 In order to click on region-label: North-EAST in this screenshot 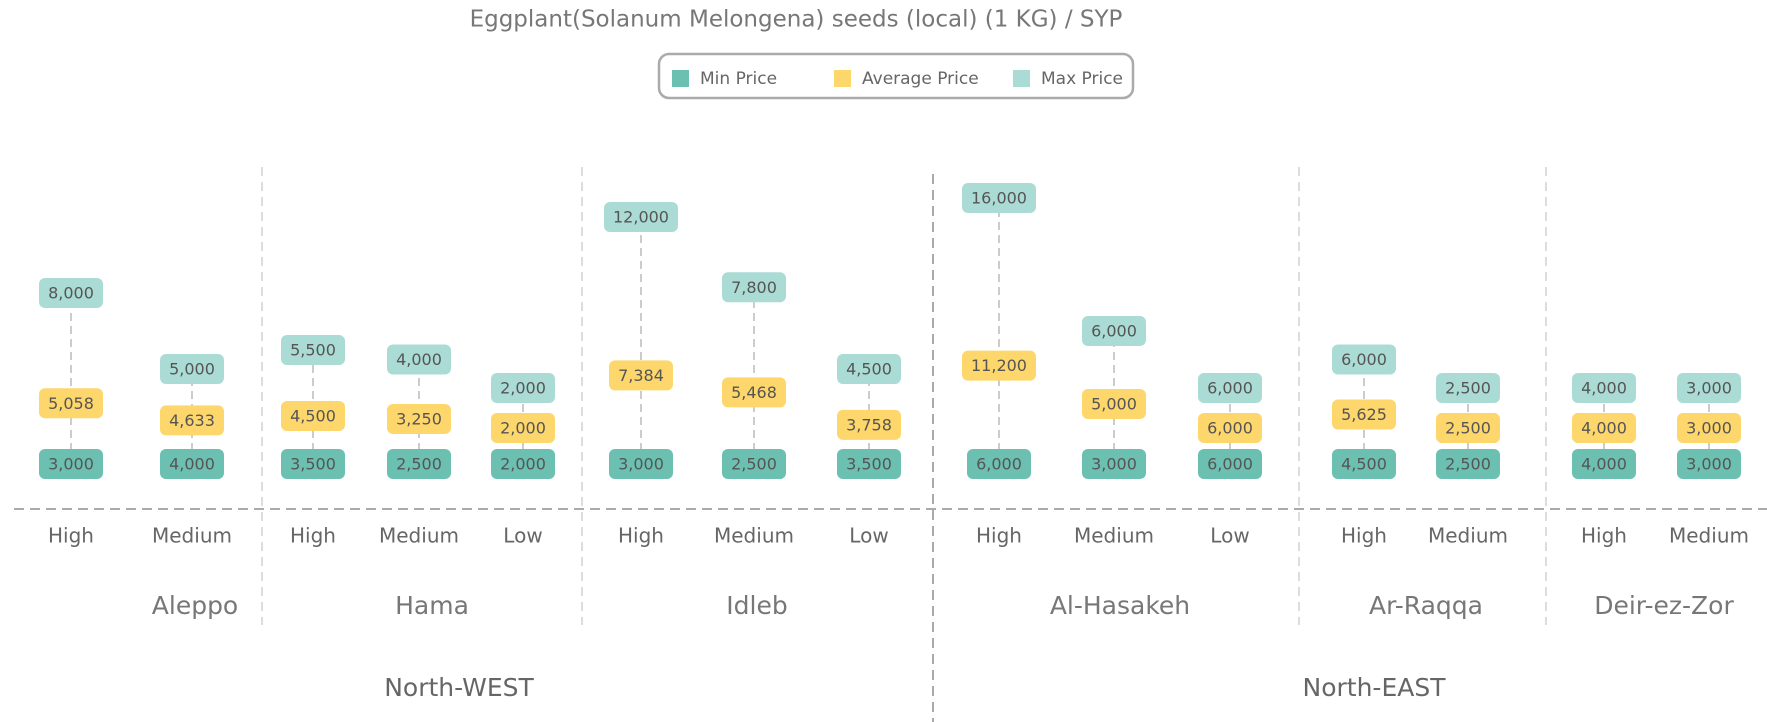, I will do `click(1375, 687)`.